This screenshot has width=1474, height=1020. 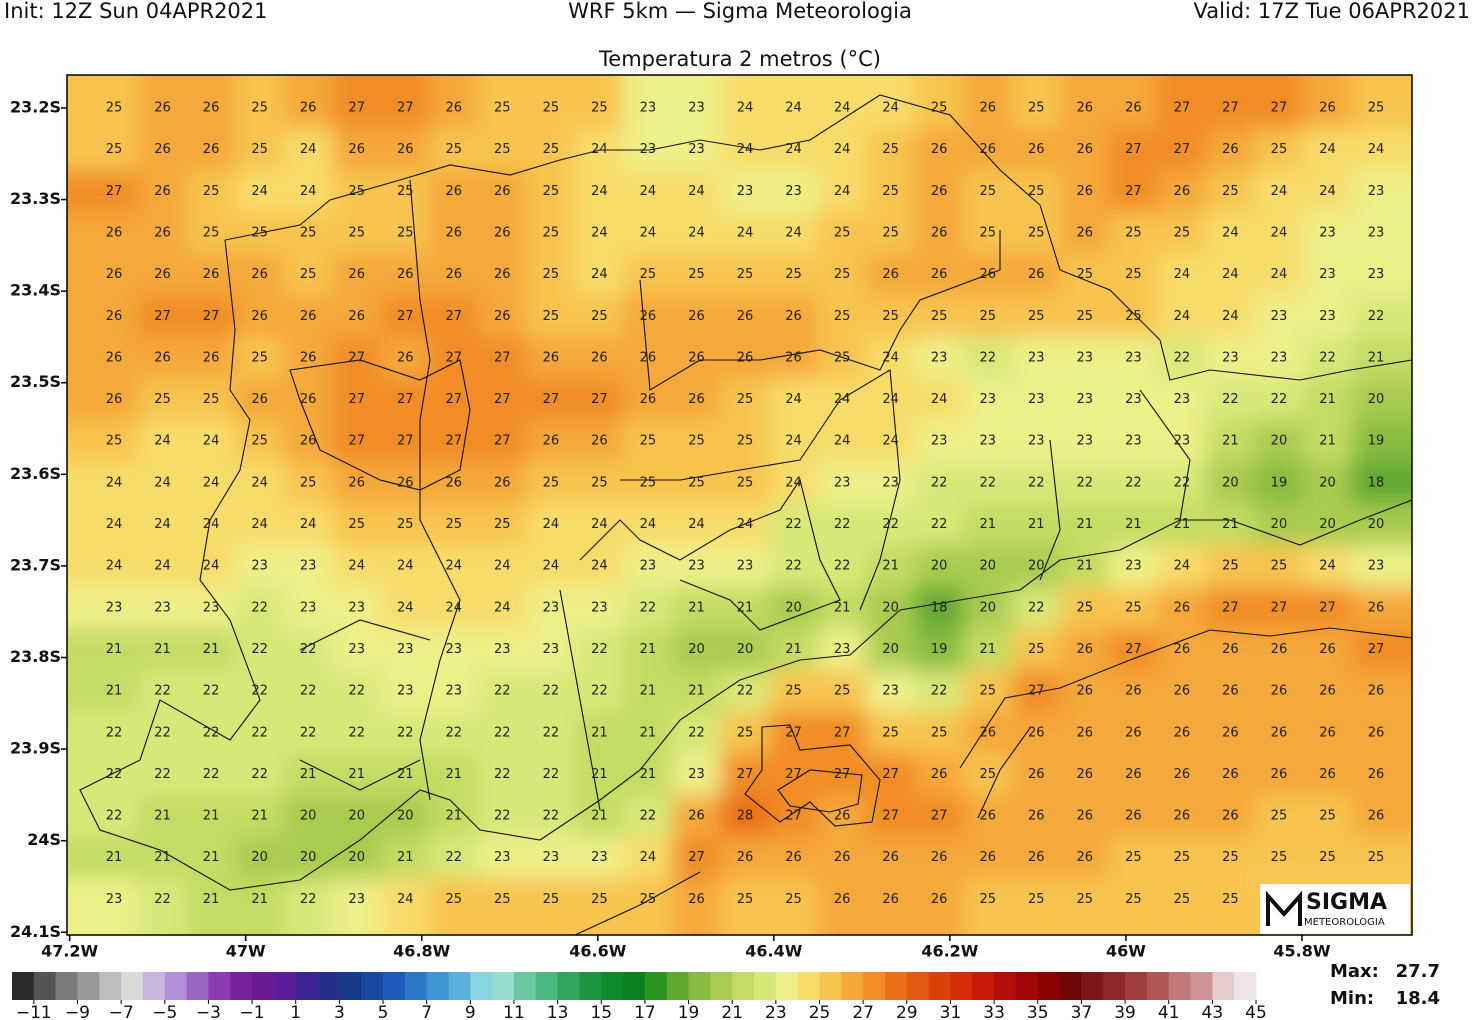 What do you see at coordinates (689, 1011) in the screenshot?
I see `colorbar-label: 19` at bounding box center [689, 1011].